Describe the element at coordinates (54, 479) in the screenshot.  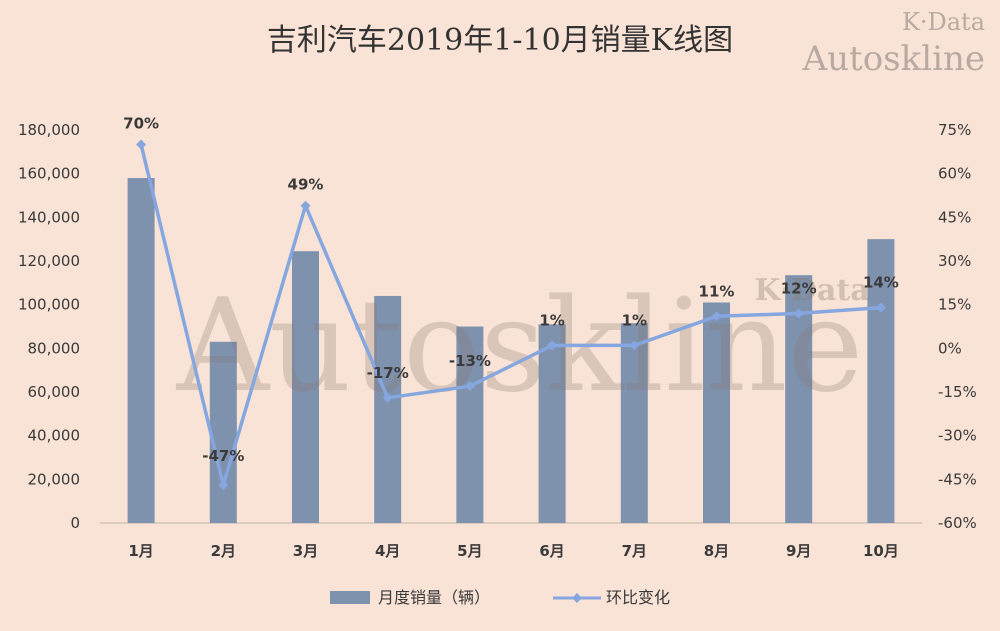
I see `y-left-tick-label: 20,000` at that location.